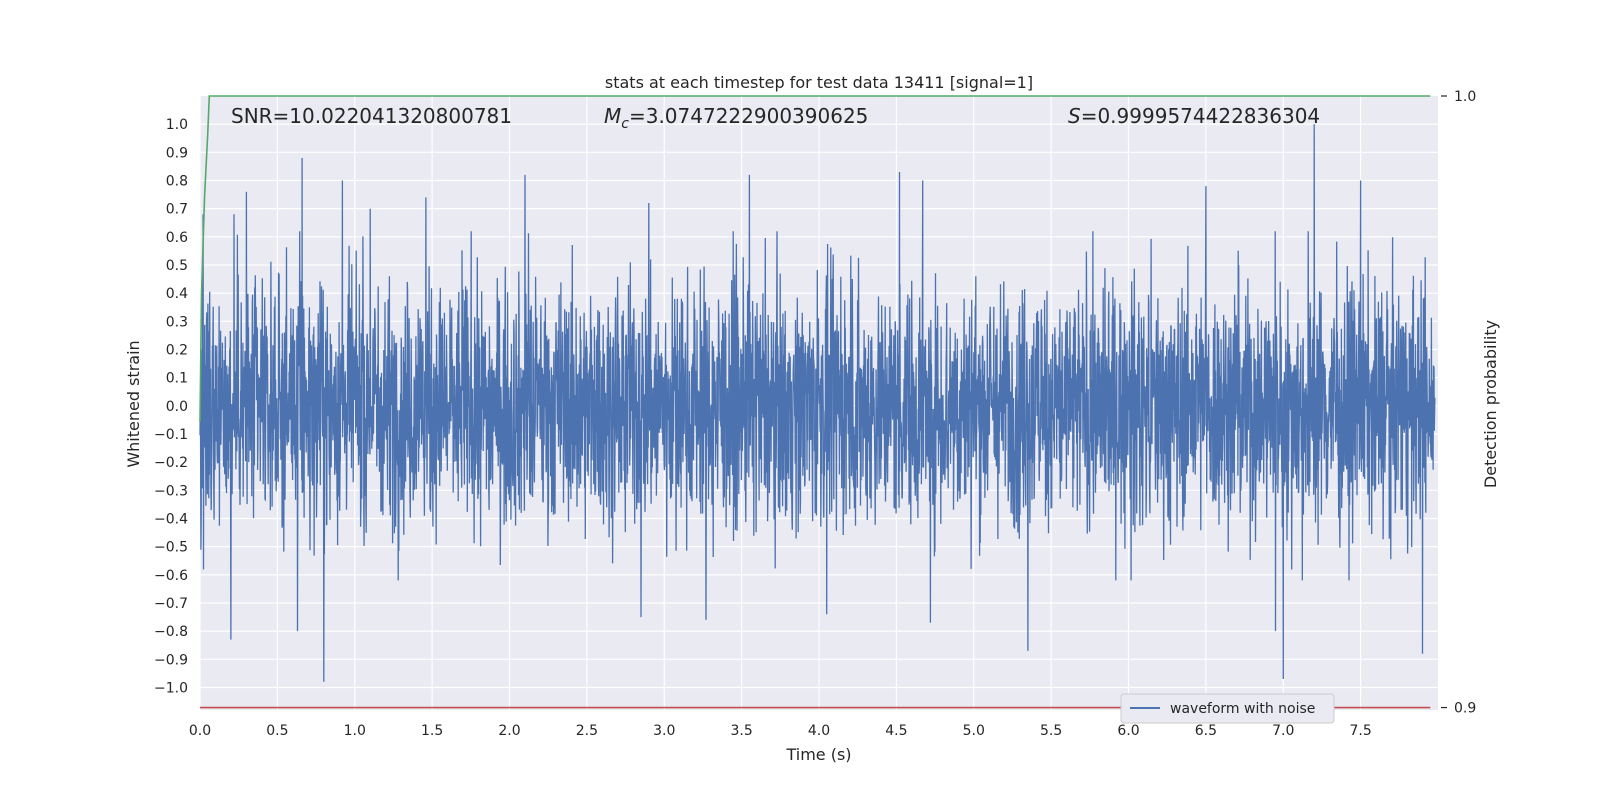 The height and width of the screenshot is (800, 1600). I want to click on x-tick-label: 4.5, so click(896, 731).